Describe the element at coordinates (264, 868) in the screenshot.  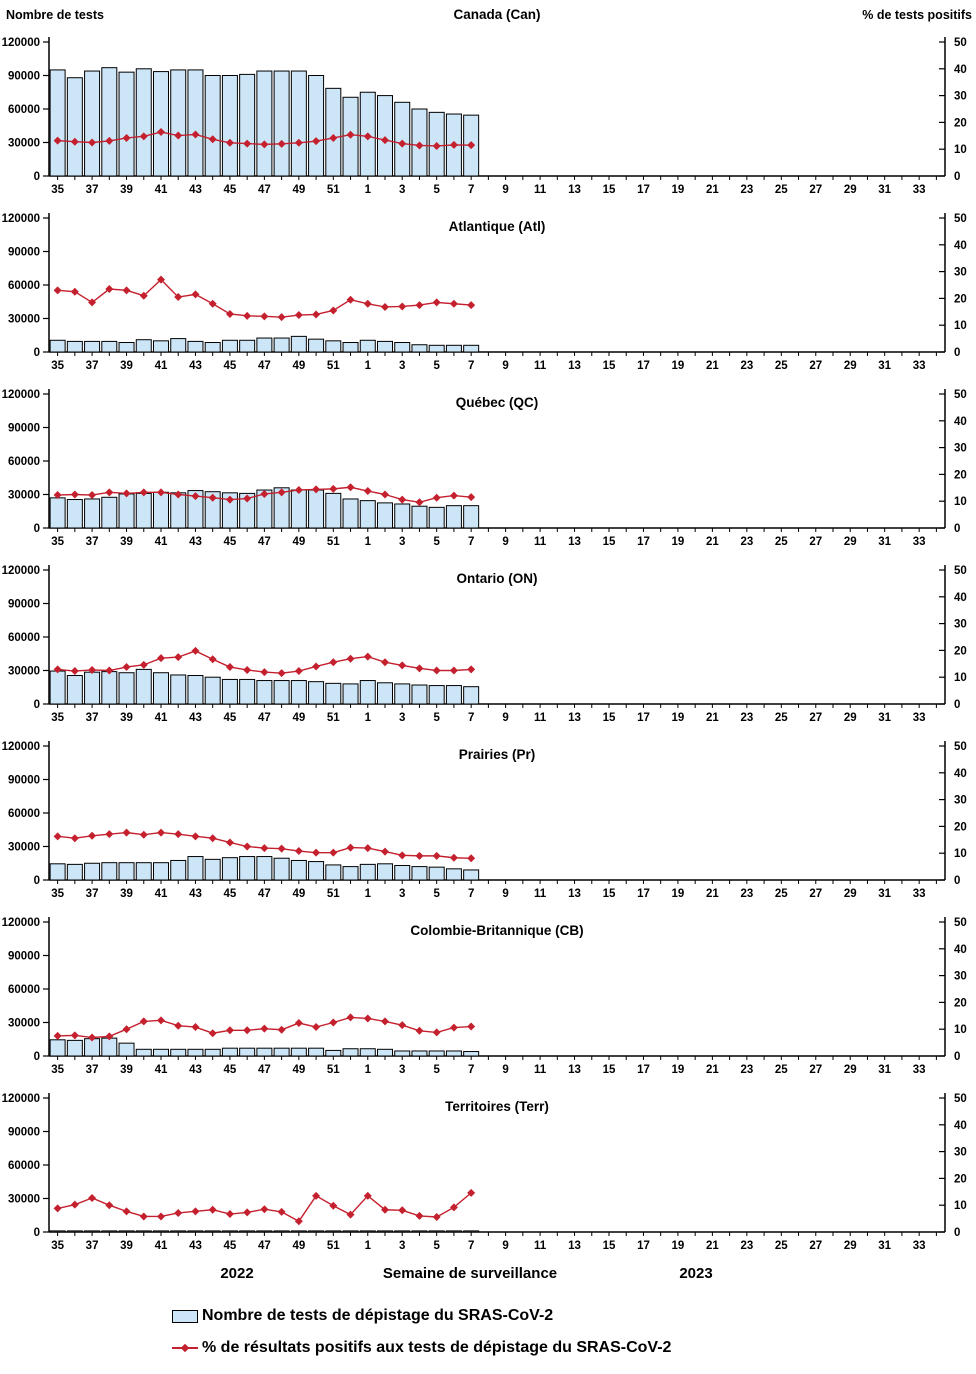
I see `tests-bars` at that location.